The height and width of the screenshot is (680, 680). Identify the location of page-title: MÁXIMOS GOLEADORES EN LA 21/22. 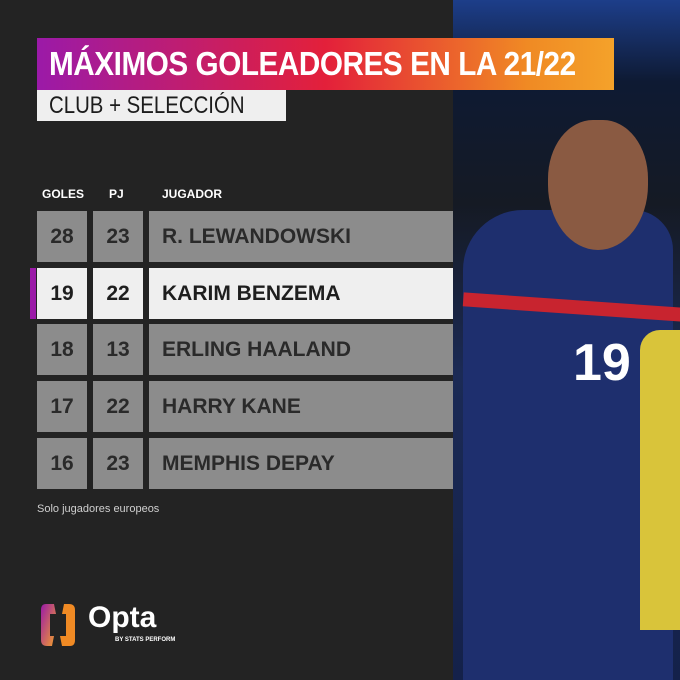
(325, 64).